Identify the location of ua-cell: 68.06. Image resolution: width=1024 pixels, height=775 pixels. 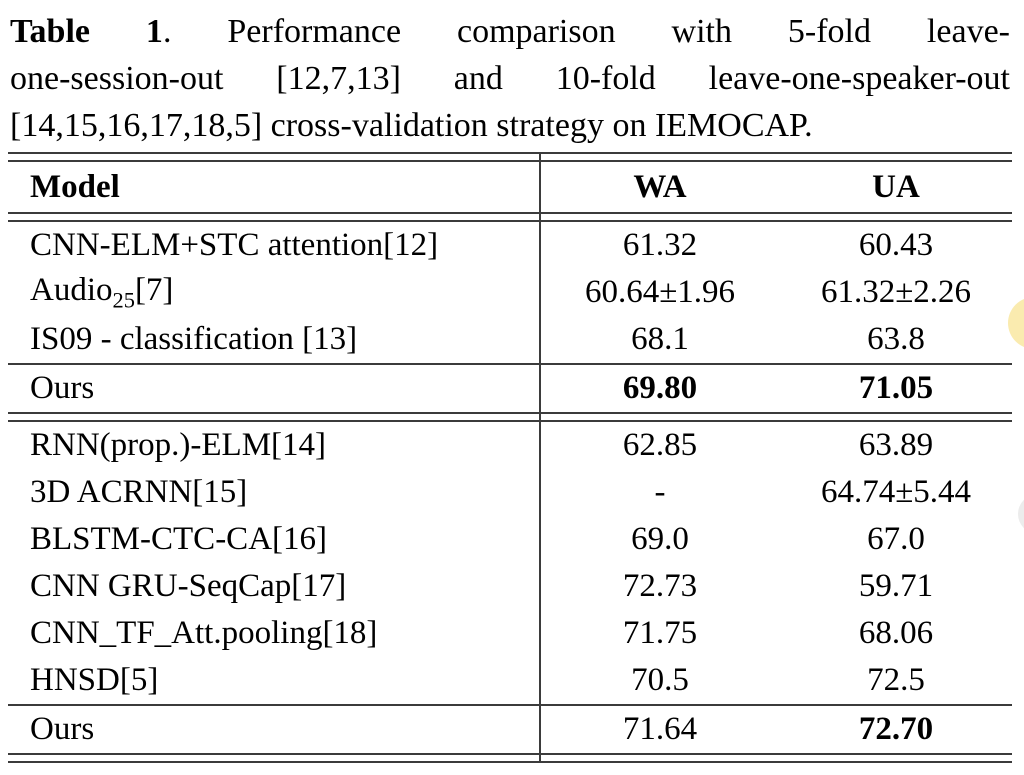
(896, 633).